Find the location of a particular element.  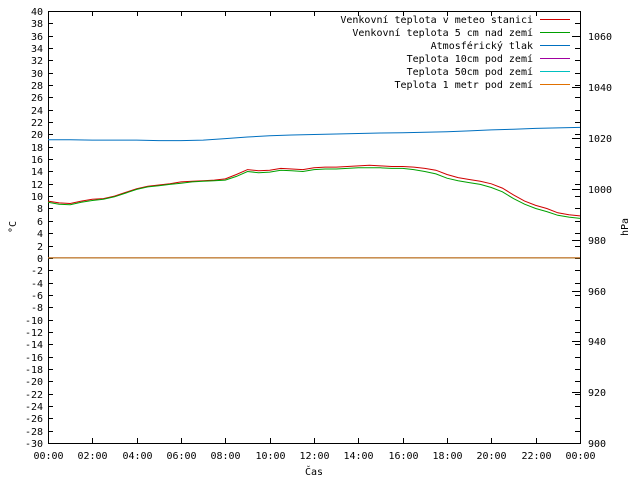

left-tick-label: 34 is located at coordinates (37, 49).